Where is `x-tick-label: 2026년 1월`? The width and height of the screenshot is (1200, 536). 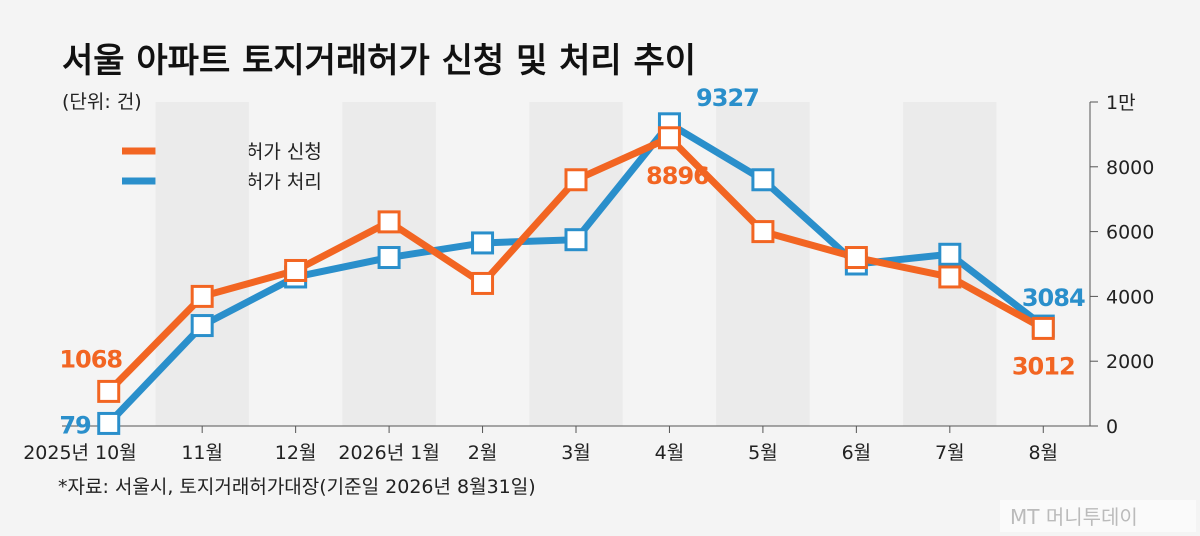
x-tick-label: 2026년 1월 is located at coordinates (388, 453).